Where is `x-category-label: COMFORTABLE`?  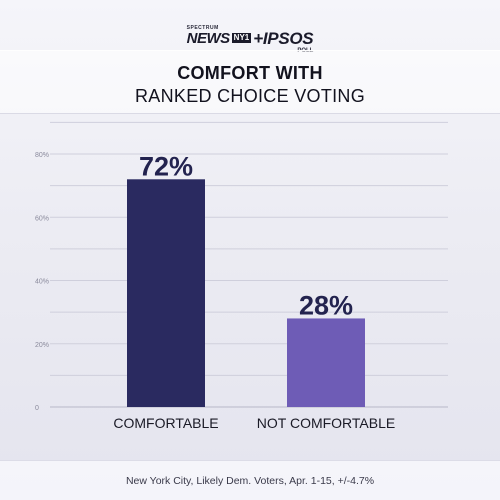 x-category-label: COMFORTABLE is located at coordinates (165, 423).